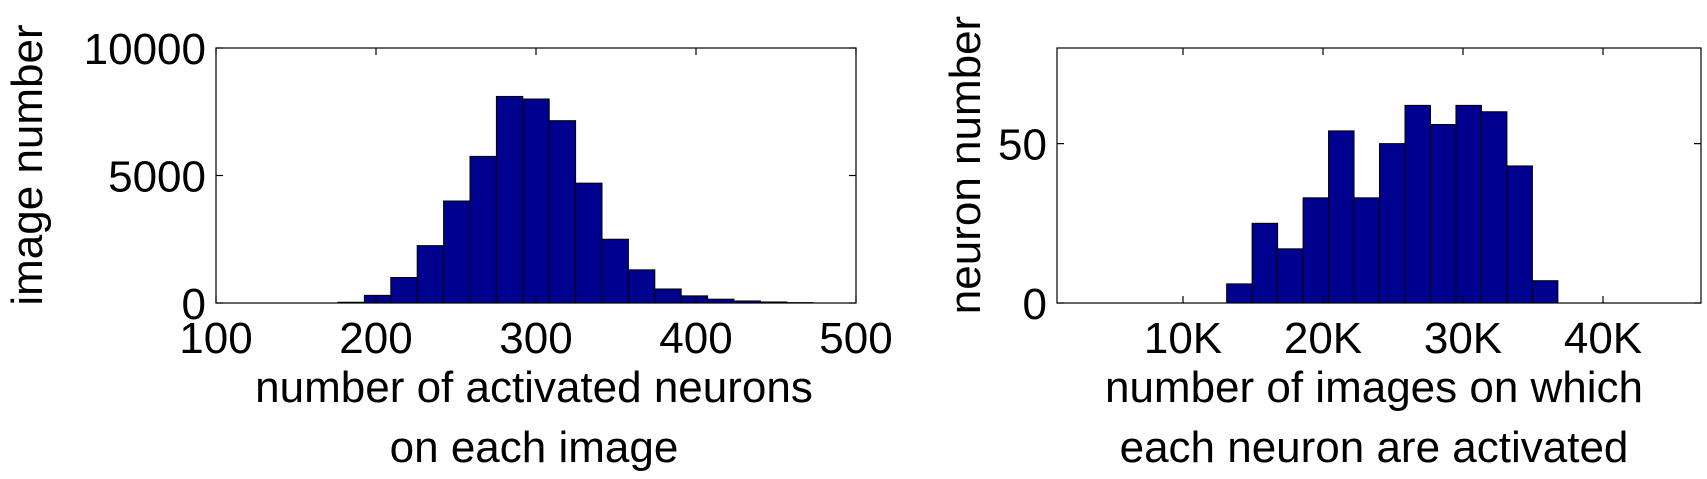  What do you see at coordinates (1022, 145) in the screenshot?
I see `y-tick-label: 50` at bounding box center [1022, 145].